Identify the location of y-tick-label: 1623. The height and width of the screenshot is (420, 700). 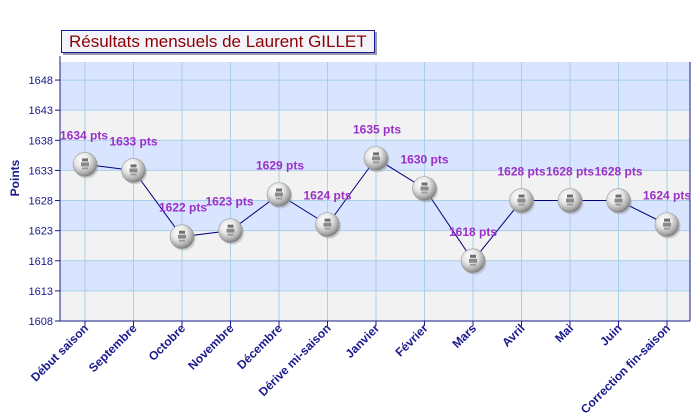
(41, 232).